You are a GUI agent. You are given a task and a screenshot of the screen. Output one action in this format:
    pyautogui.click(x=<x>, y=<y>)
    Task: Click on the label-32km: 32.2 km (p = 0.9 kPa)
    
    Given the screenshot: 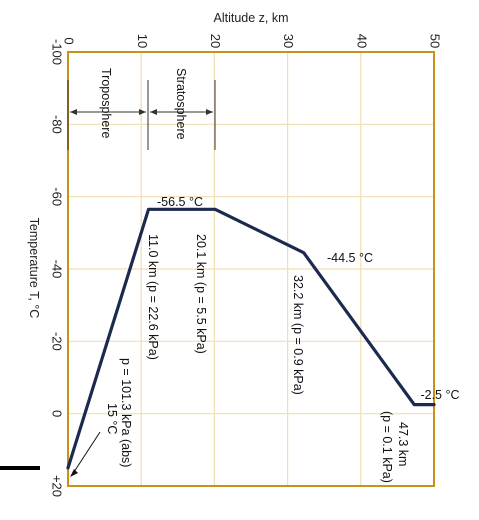 What is the action you would take?
    pyautogui.click(x=298, y=335)
    